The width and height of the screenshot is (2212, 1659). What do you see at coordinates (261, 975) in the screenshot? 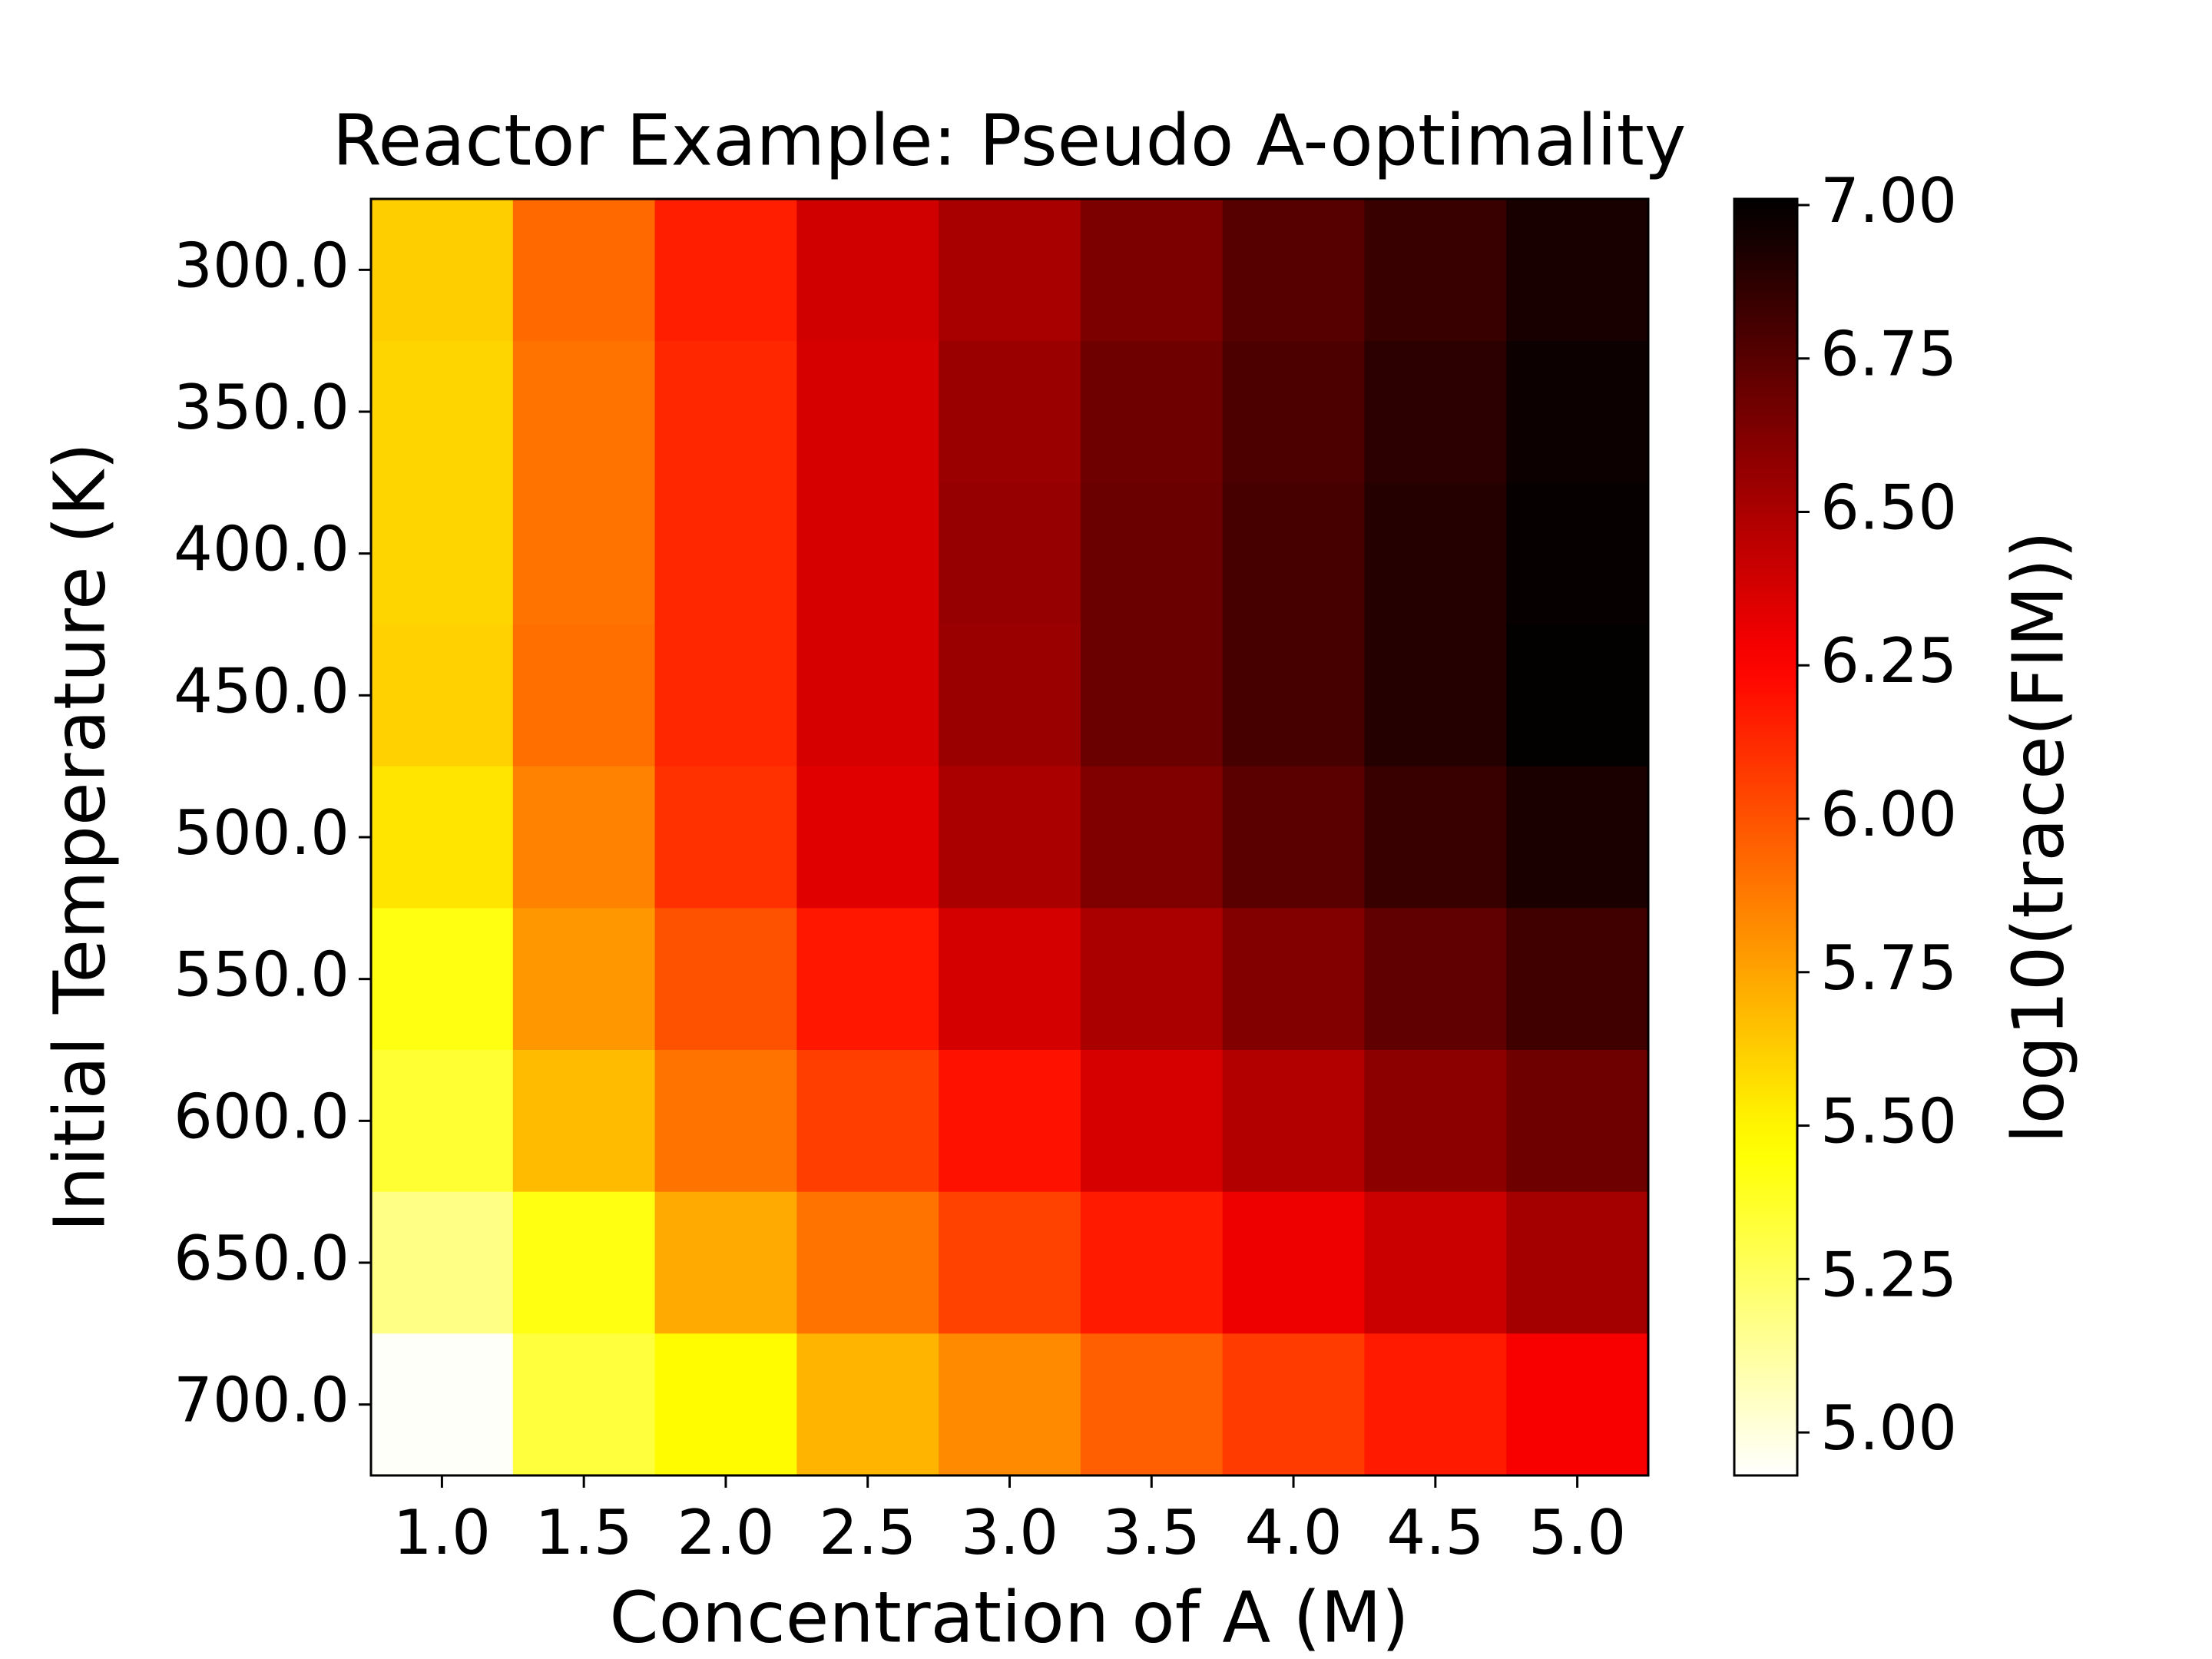
I see `y-tick-label: 550.0` at bounding box center [261, 975].